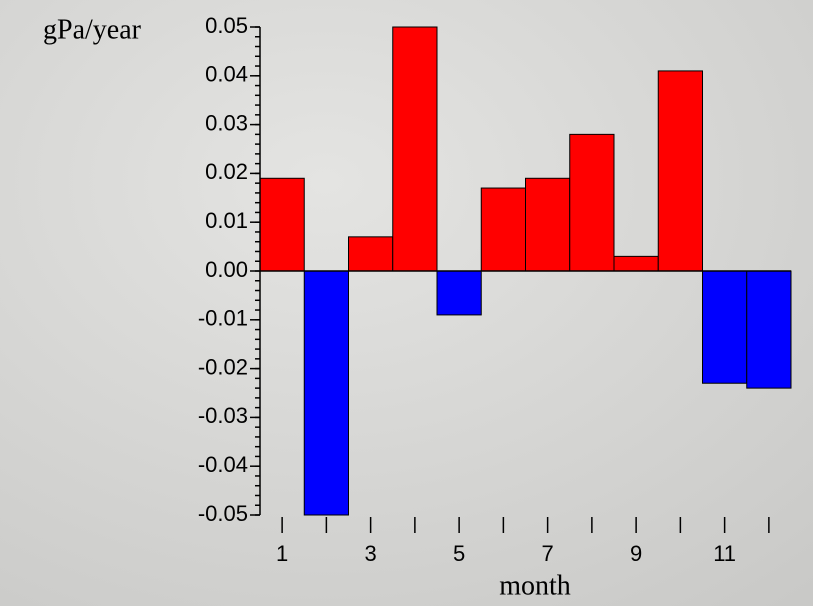 This screenshot has height=606, width=813. I want to click on x-tick-label: 9, so click(636, 553).